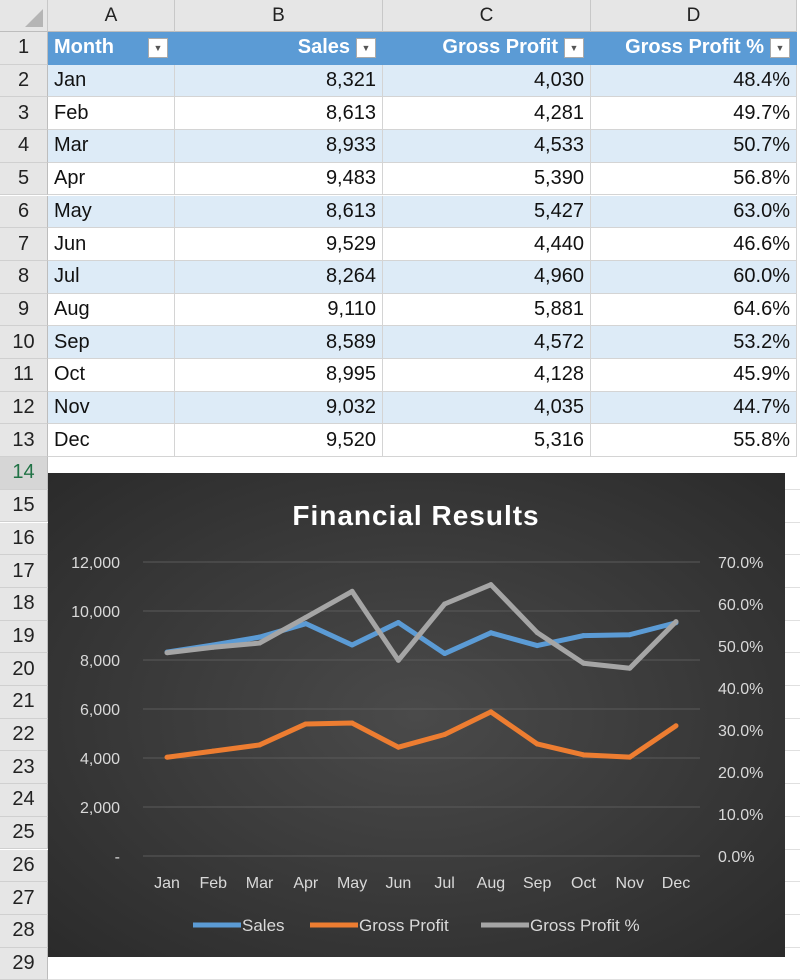  What do you see at coordinates (279, 310) in the screenshot?
I see `table-cell: 9,110` at bounding box center [279, 310].